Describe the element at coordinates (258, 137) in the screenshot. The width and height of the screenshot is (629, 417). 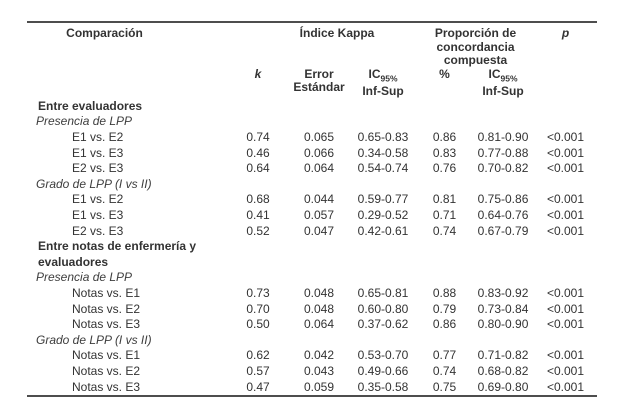
I see `k-value: 0.74` at that location.